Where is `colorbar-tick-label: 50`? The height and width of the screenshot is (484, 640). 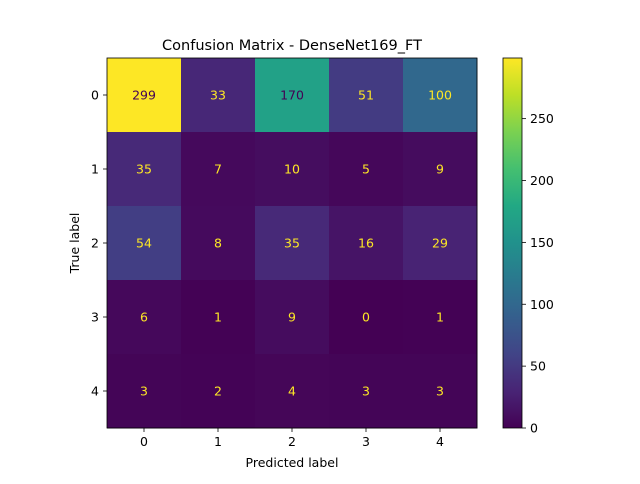
colorbar-tick-label: 50 is located at coordinates (538, 366).